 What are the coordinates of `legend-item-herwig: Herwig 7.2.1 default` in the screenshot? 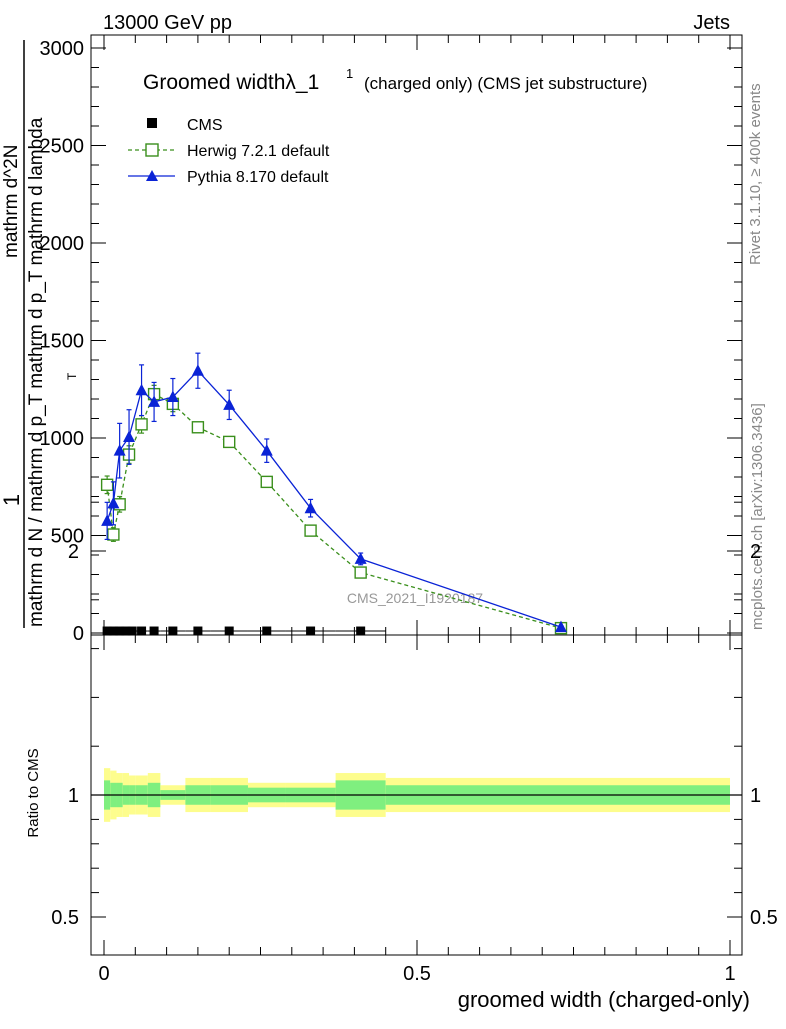 It's located at (229, 151).